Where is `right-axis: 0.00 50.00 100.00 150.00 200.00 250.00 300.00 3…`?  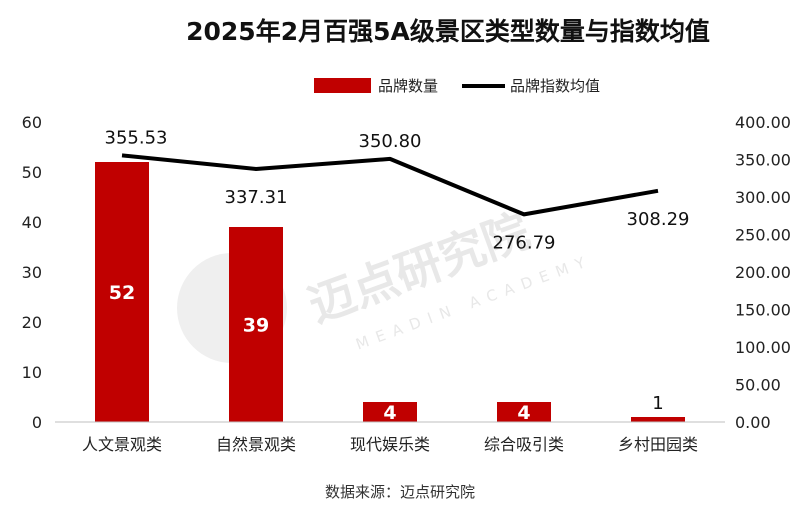 right-axis: 0.00 50.00 100.00 150.00 200.00 250.00 300.00 3… is located at coordinates (763, 272).